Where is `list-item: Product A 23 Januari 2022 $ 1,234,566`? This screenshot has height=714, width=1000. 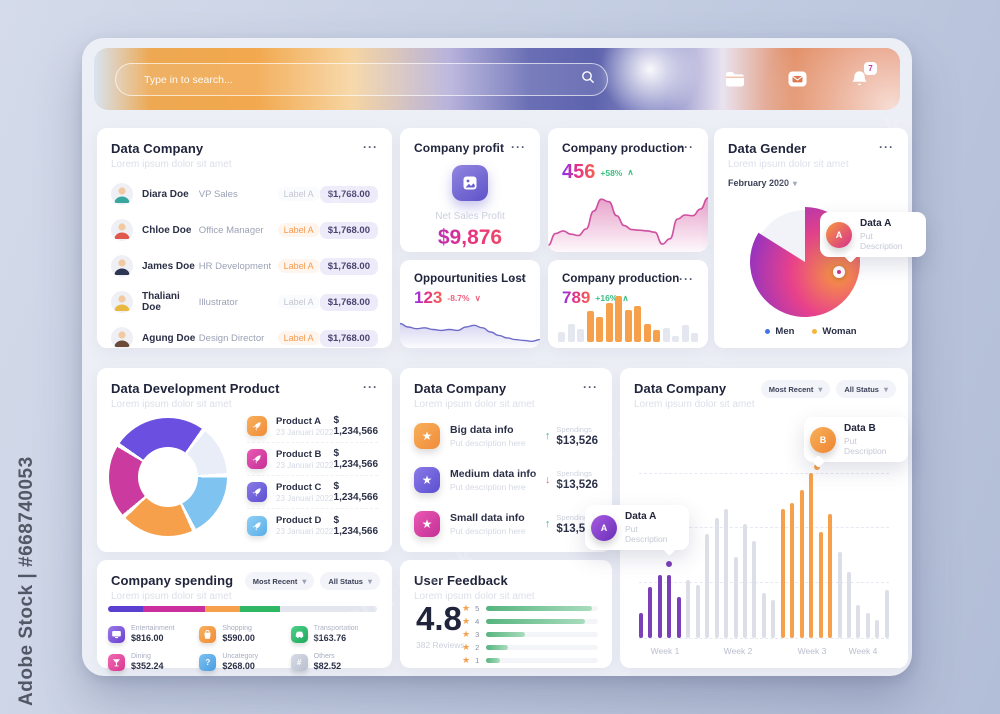 list-item: Product A 23 Januari 2022 $ 1,234,566 is located at coordinates (312, 426).